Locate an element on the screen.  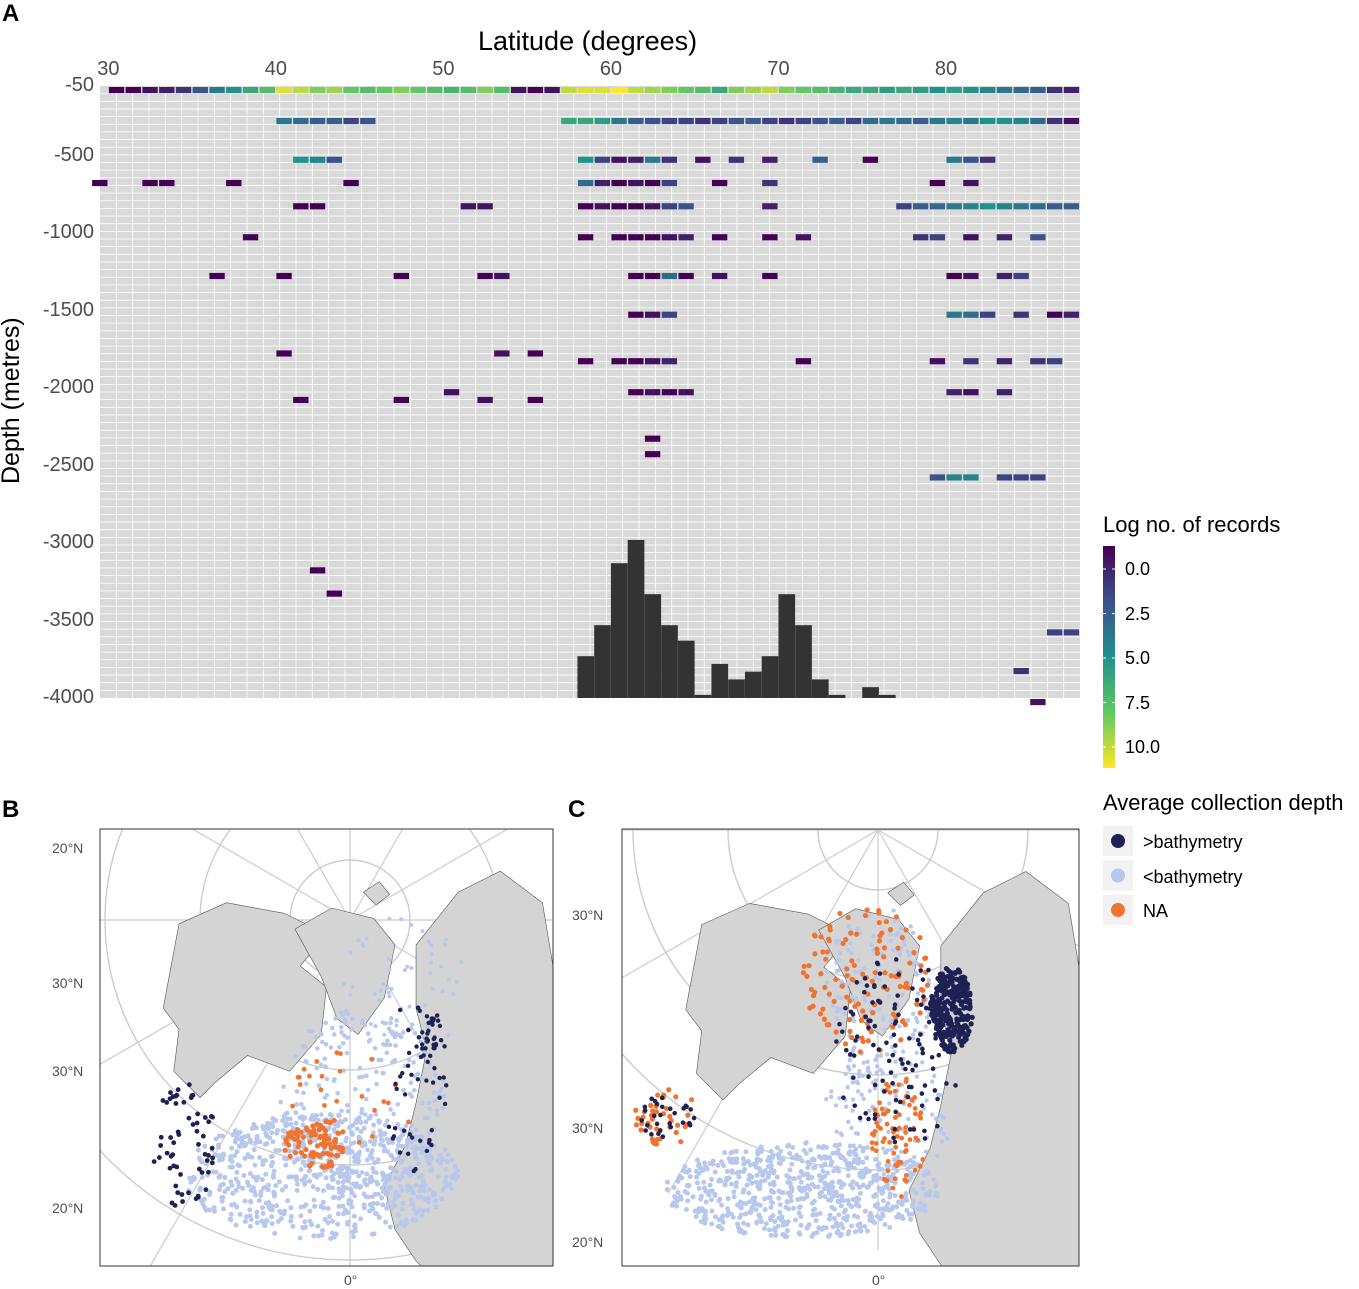
y-tick-label: -500 is located at coordinates (73, 154).